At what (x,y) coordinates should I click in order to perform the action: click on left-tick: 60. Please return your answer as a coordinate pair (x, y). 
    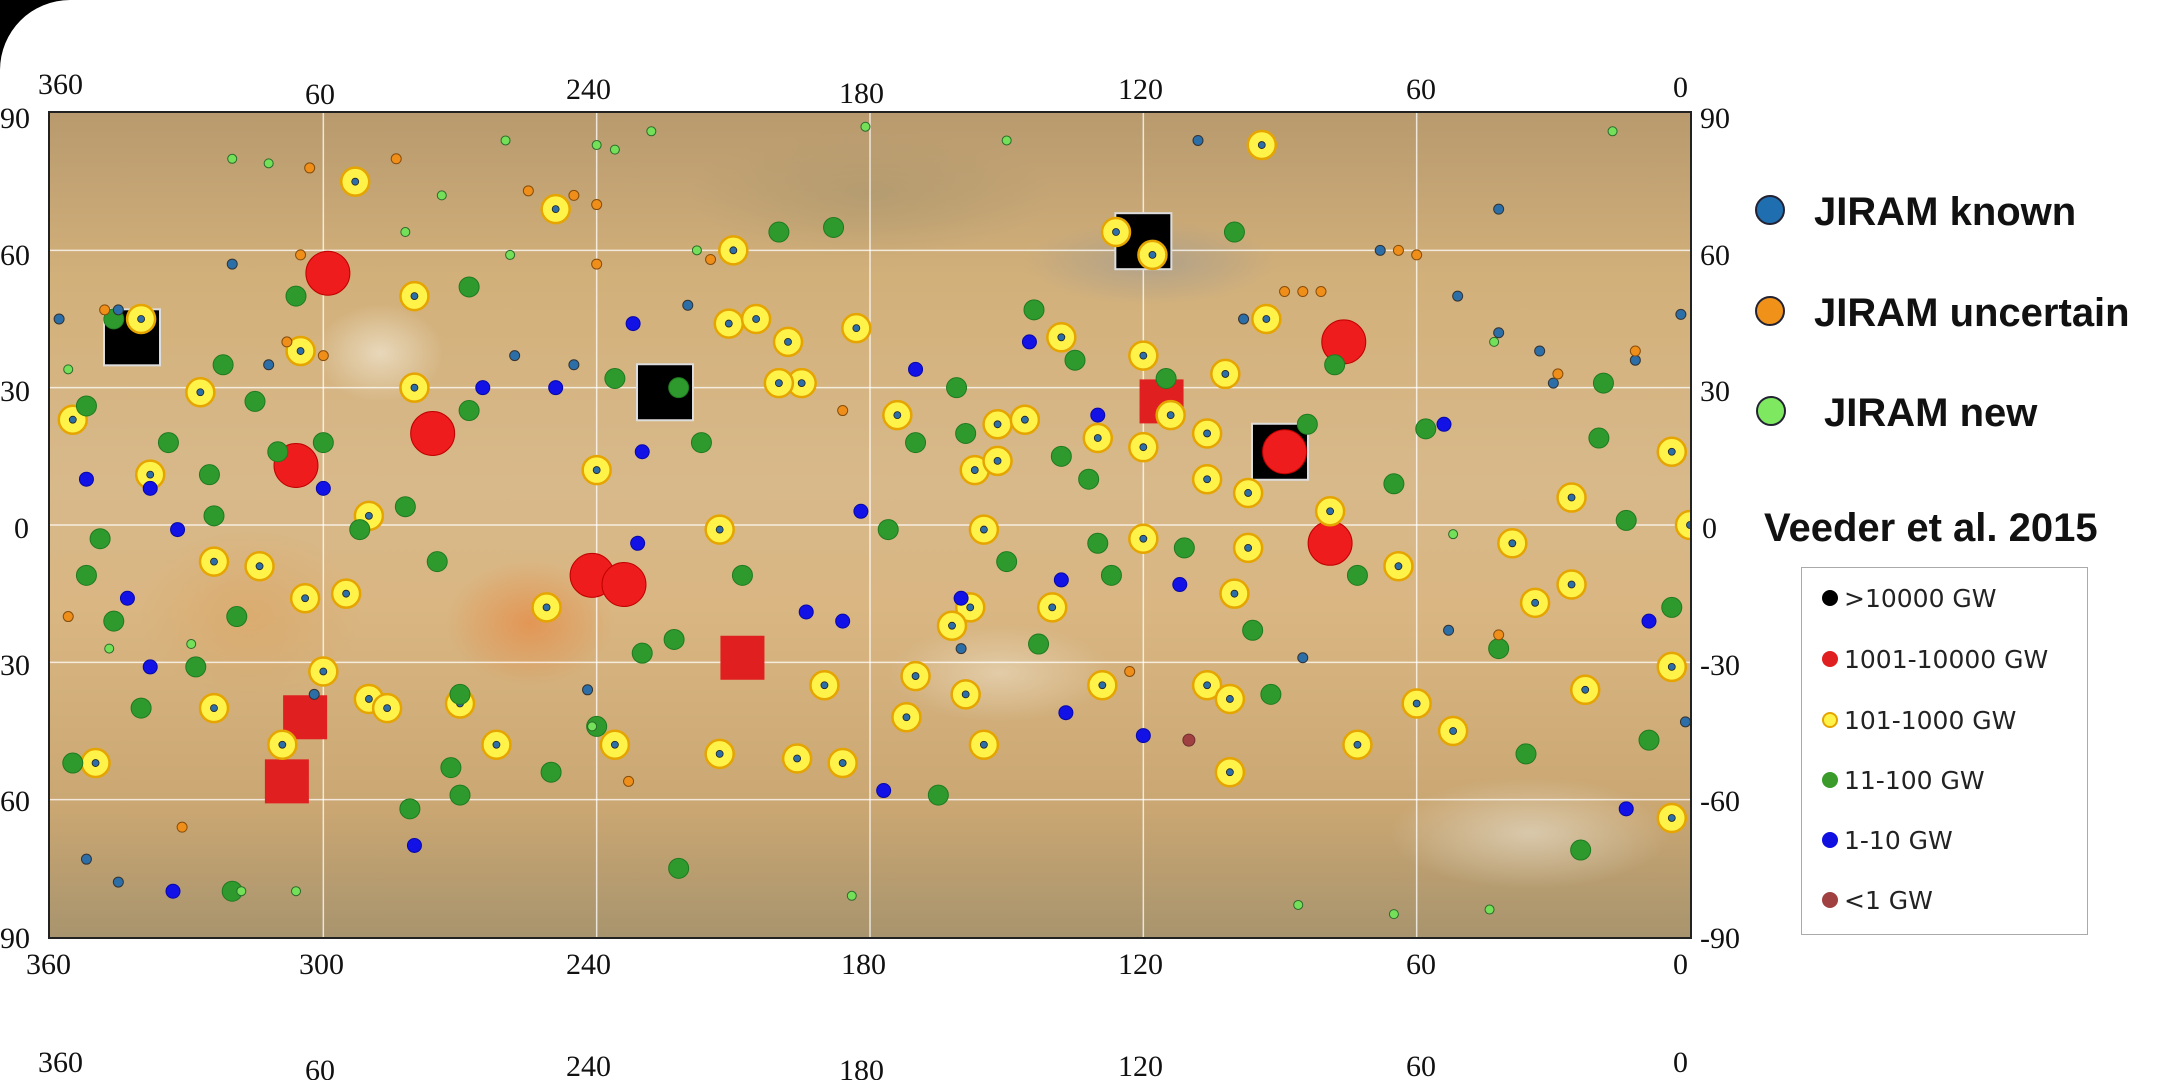
    Looking at the image, I should click on (15, 801).